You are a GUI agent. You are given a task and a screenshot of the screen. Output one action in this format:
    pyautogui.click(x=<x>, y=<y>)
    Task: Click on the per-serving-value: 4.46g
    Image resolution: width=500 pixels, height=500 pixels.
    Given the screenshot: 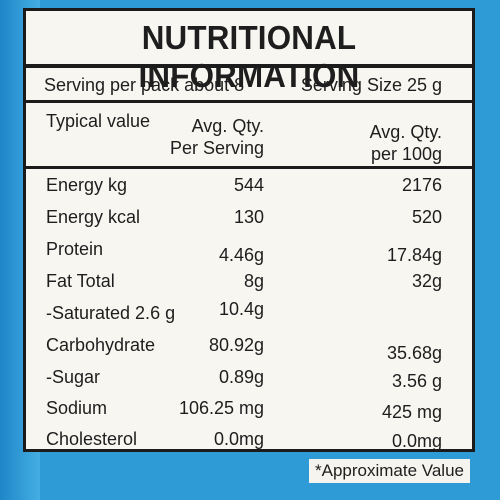 What is the action you would take?
    pyautogui.click(x=241, y=255)
    